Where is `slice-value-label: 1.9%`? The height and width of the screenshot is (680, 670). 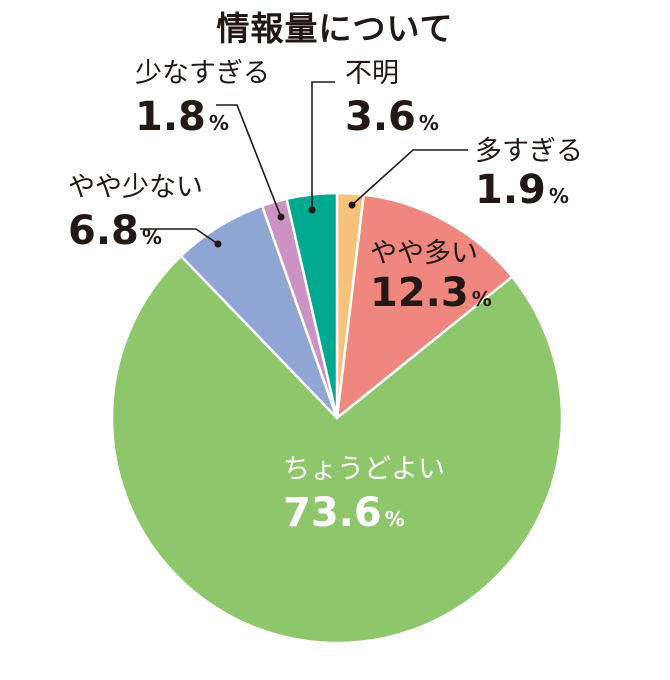 slice-value-label: 1.9% is located at coordinates (522, 190).